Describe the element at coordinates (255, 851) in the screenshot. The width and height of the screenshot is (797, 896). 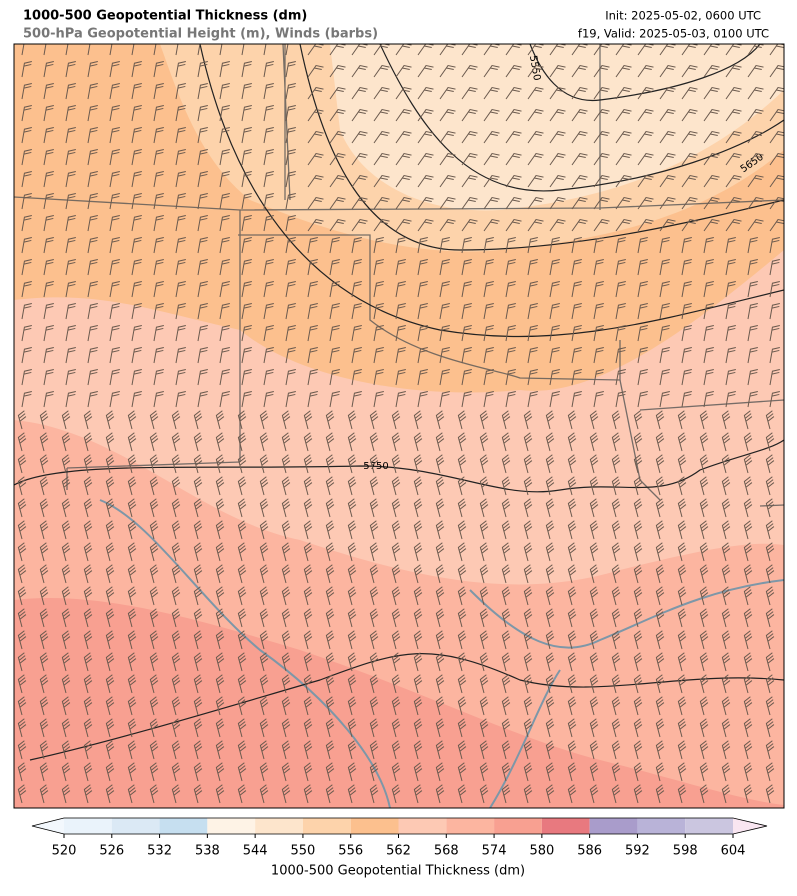
I see `colorbar-tick-label: 544` at that location.